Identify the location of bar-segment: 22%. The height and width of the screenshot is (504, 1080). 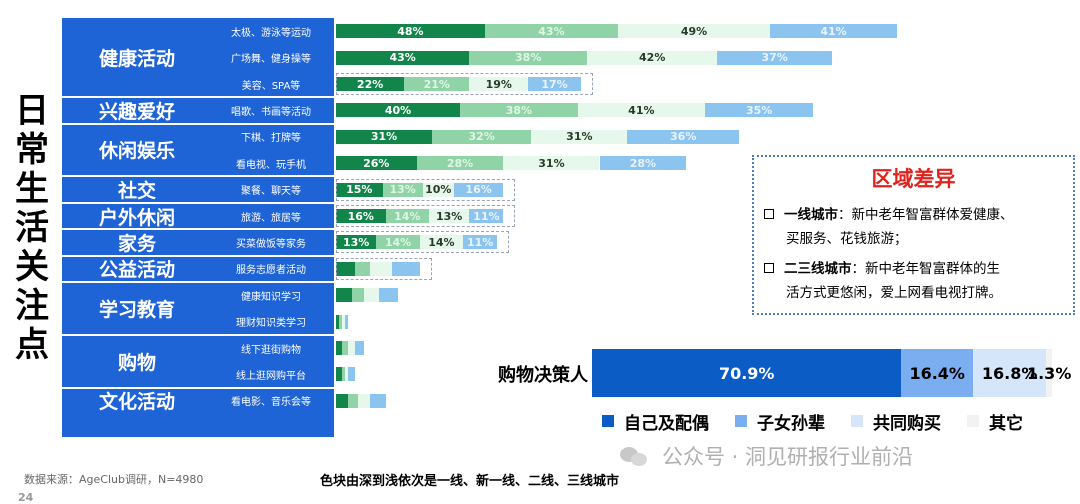
(370, 84).